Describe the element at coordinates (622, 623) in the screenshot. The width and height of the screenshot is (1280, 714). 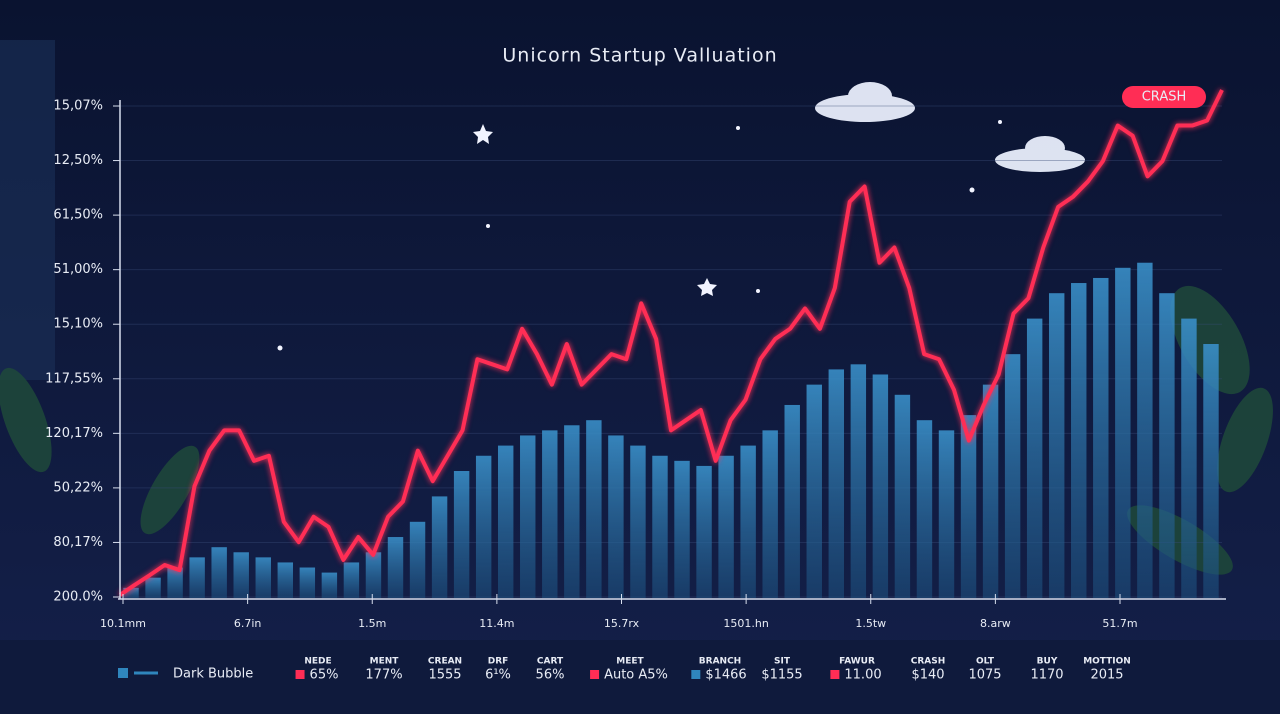
I see `x-tick-label: 15.7rx` at that location.